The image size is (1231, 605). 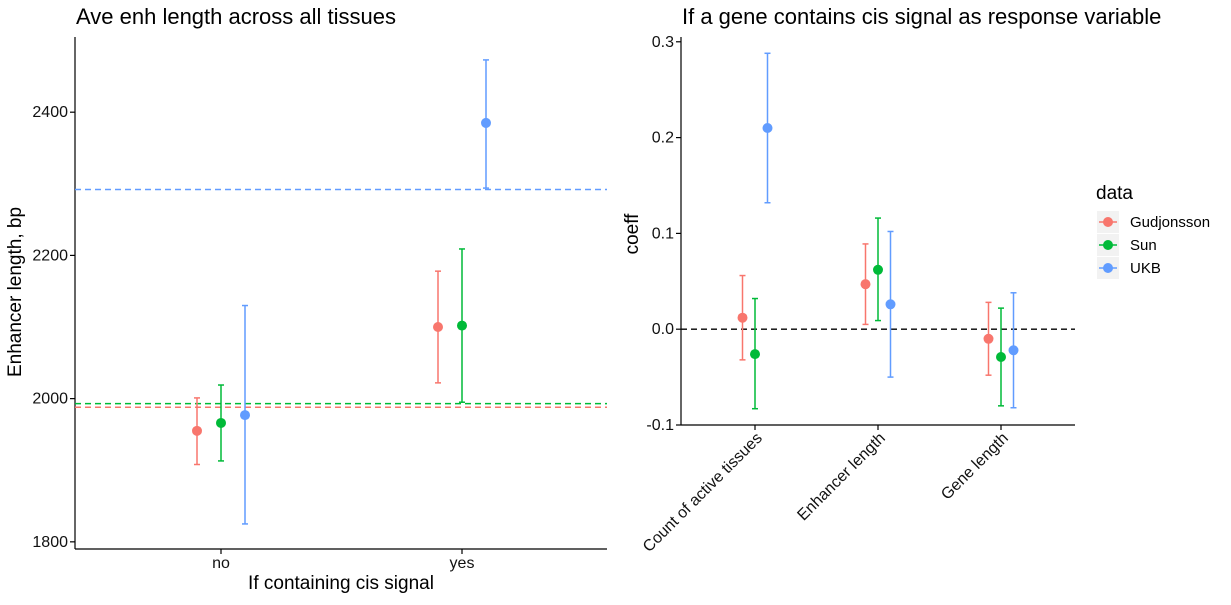 I want to click on right-series-sun, so click(x=878, y=313).